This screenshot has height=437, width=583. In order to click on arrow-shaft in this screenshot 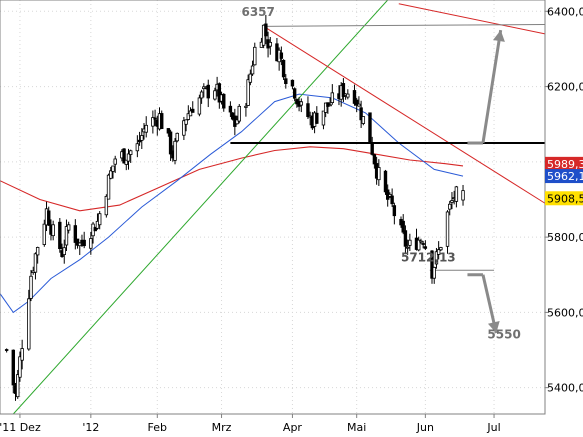, I will do `click(492, 86)`.